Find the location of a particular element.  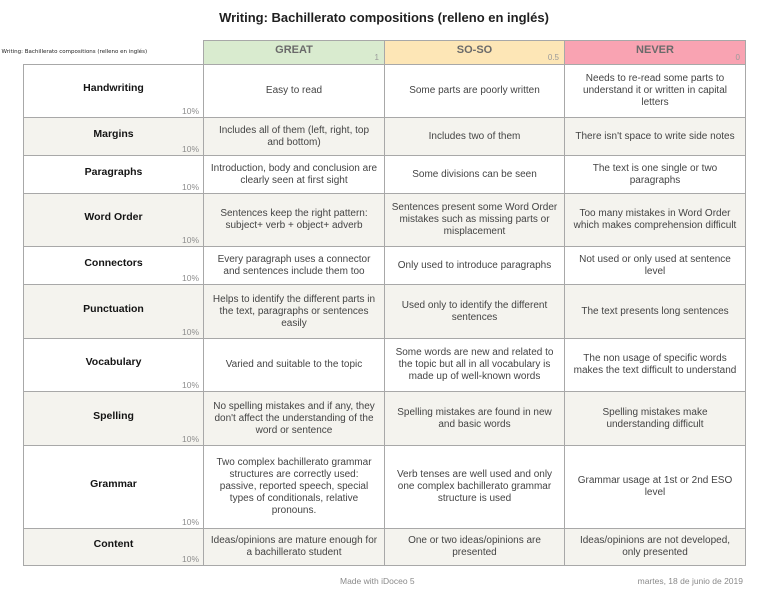

descriptor-never: Not used or only used at sentence level is located at coordinates (655, 265).